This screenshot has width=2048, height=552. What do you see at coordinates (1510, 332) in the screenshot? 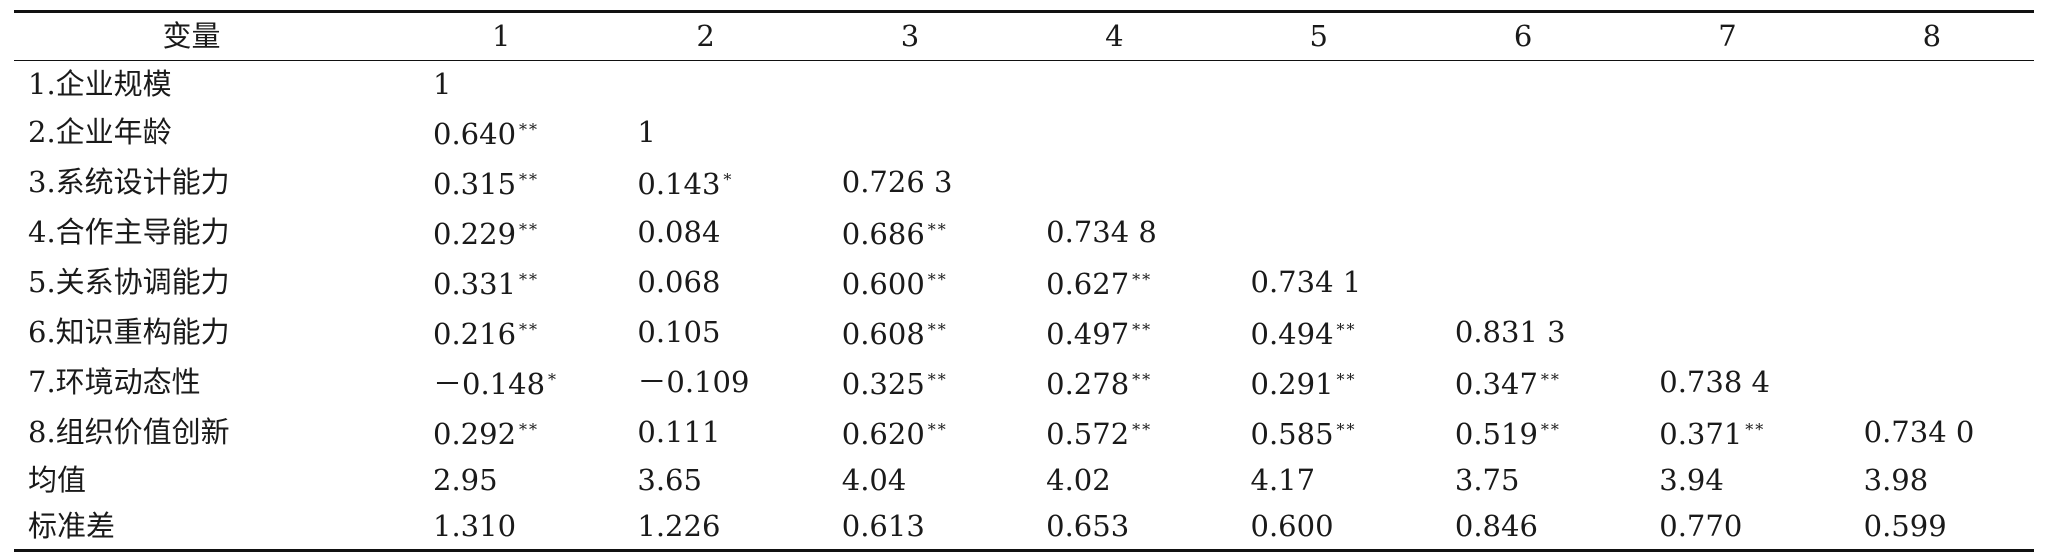
I see `cell-value: 0.831 3` at bounding box center [1510, 332].